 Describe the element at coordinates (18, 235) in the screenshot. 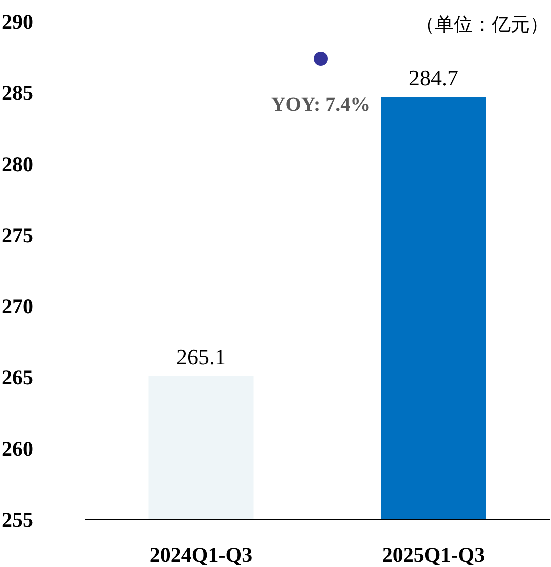

I see `y-tick-label: 275` at that location.